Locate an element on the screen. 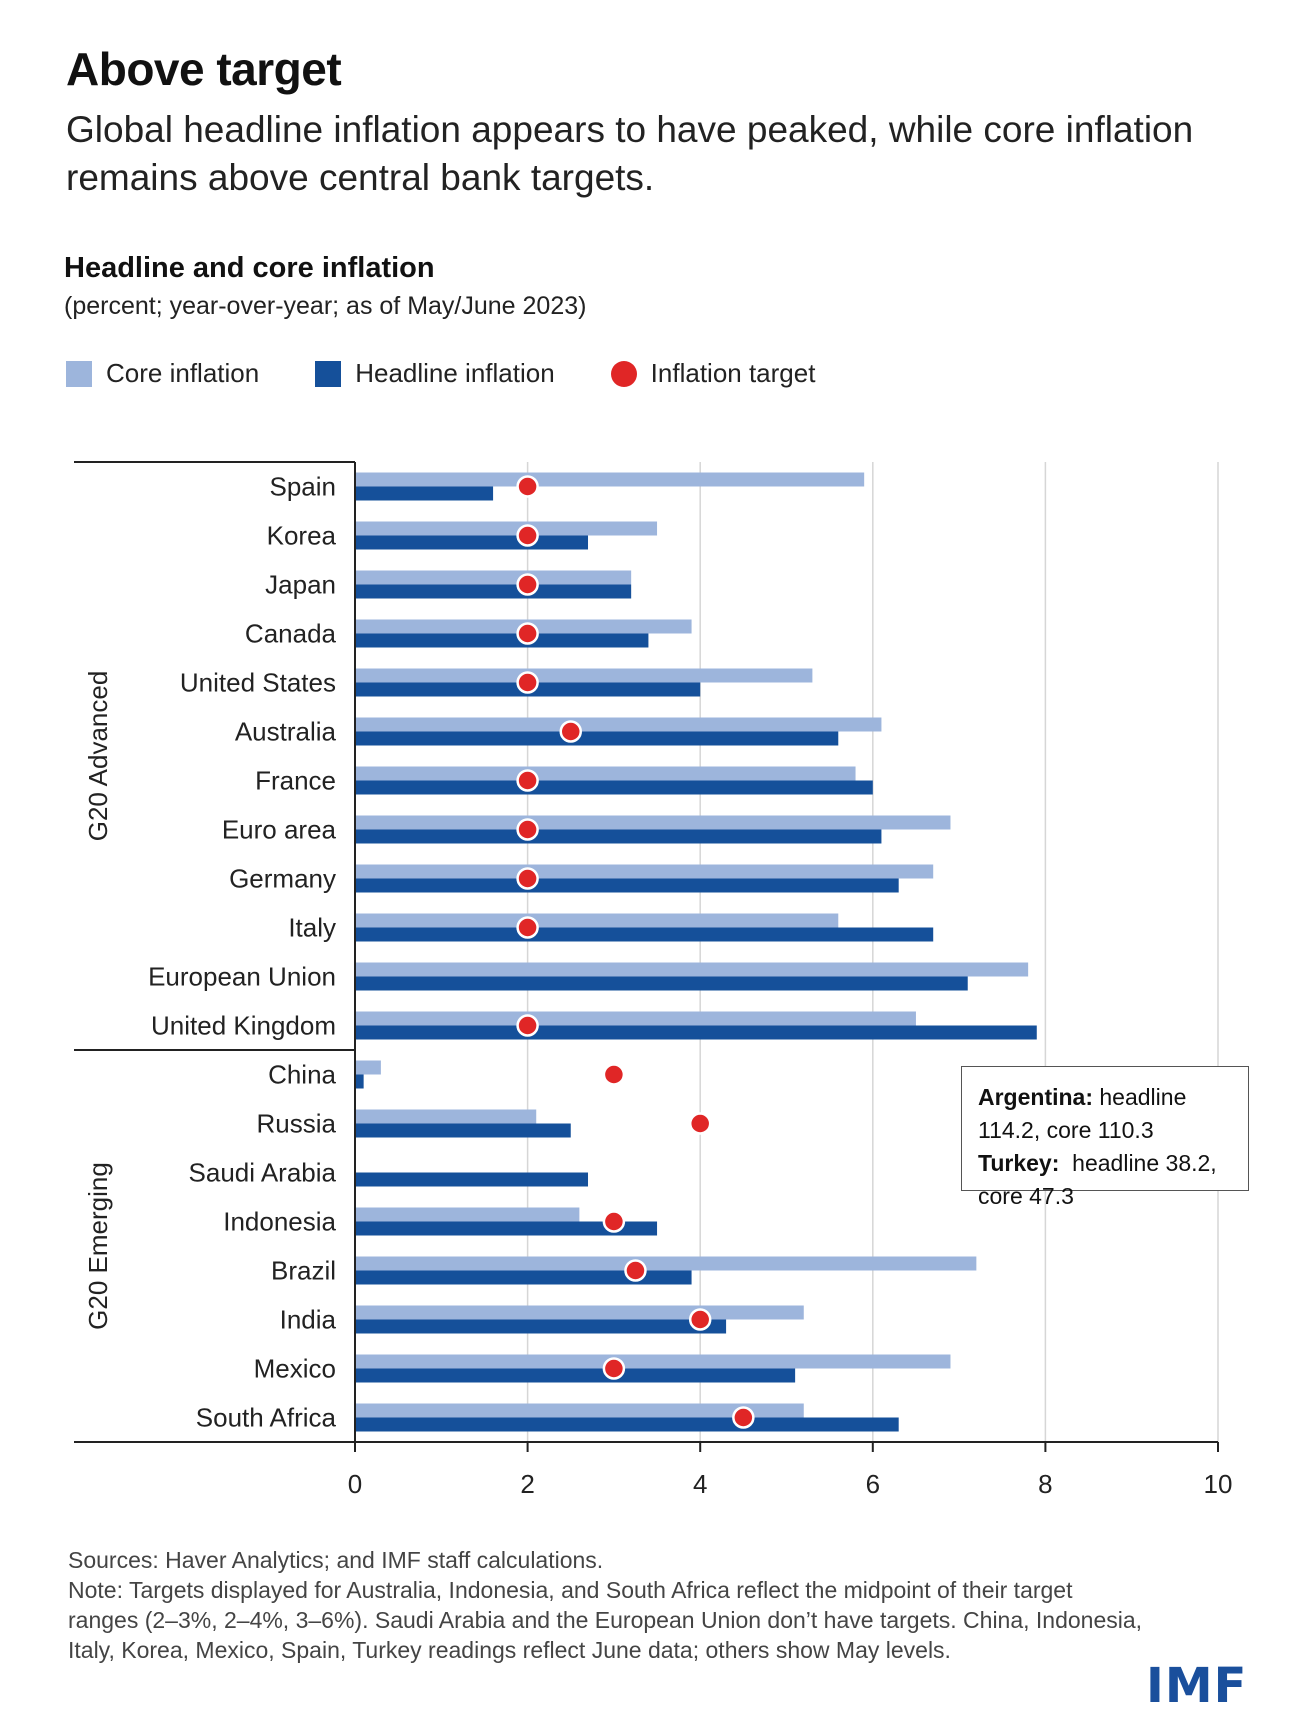 This screenshot has height=1734, width=1300. legend-core-label: Core inflation is located at coordinates (183, 373).